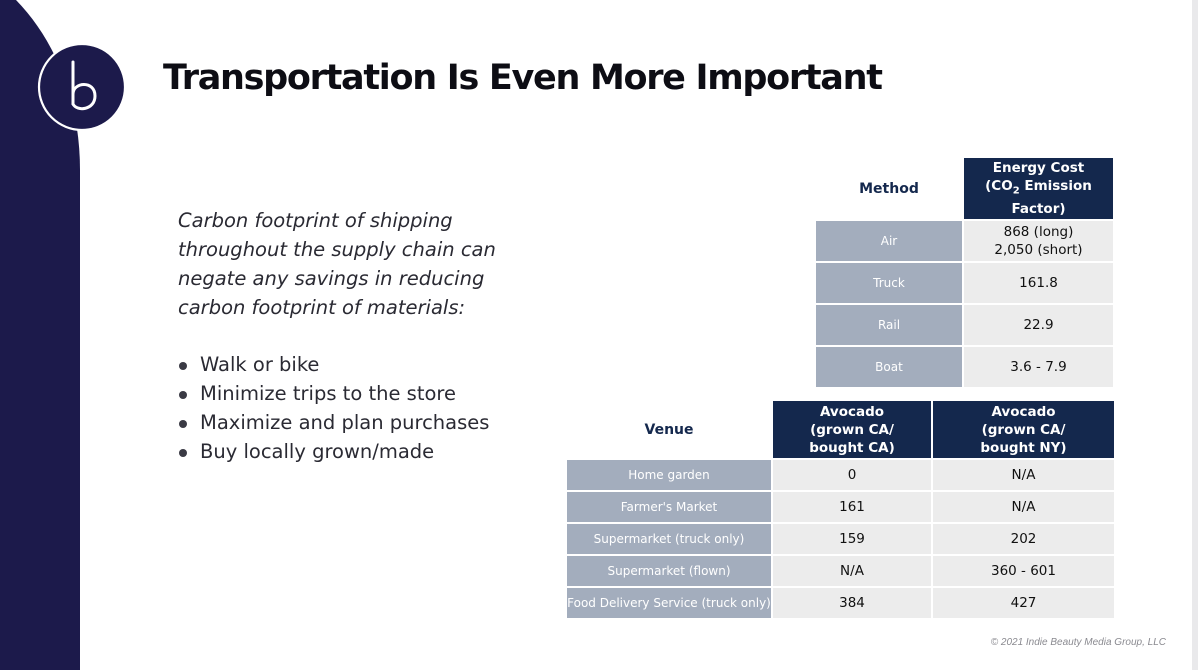  I want to click on header-line: (CO, so click(999, 185).